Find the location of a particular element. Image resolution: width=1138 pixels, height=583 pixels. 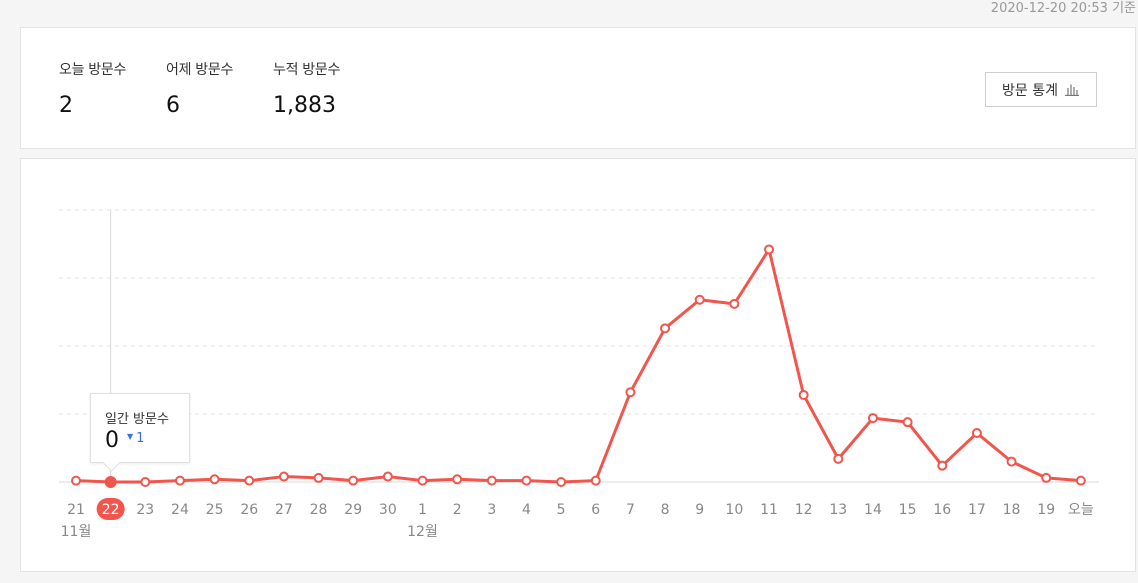

x-tick-label: 6 is located at coordinates (595, 510).